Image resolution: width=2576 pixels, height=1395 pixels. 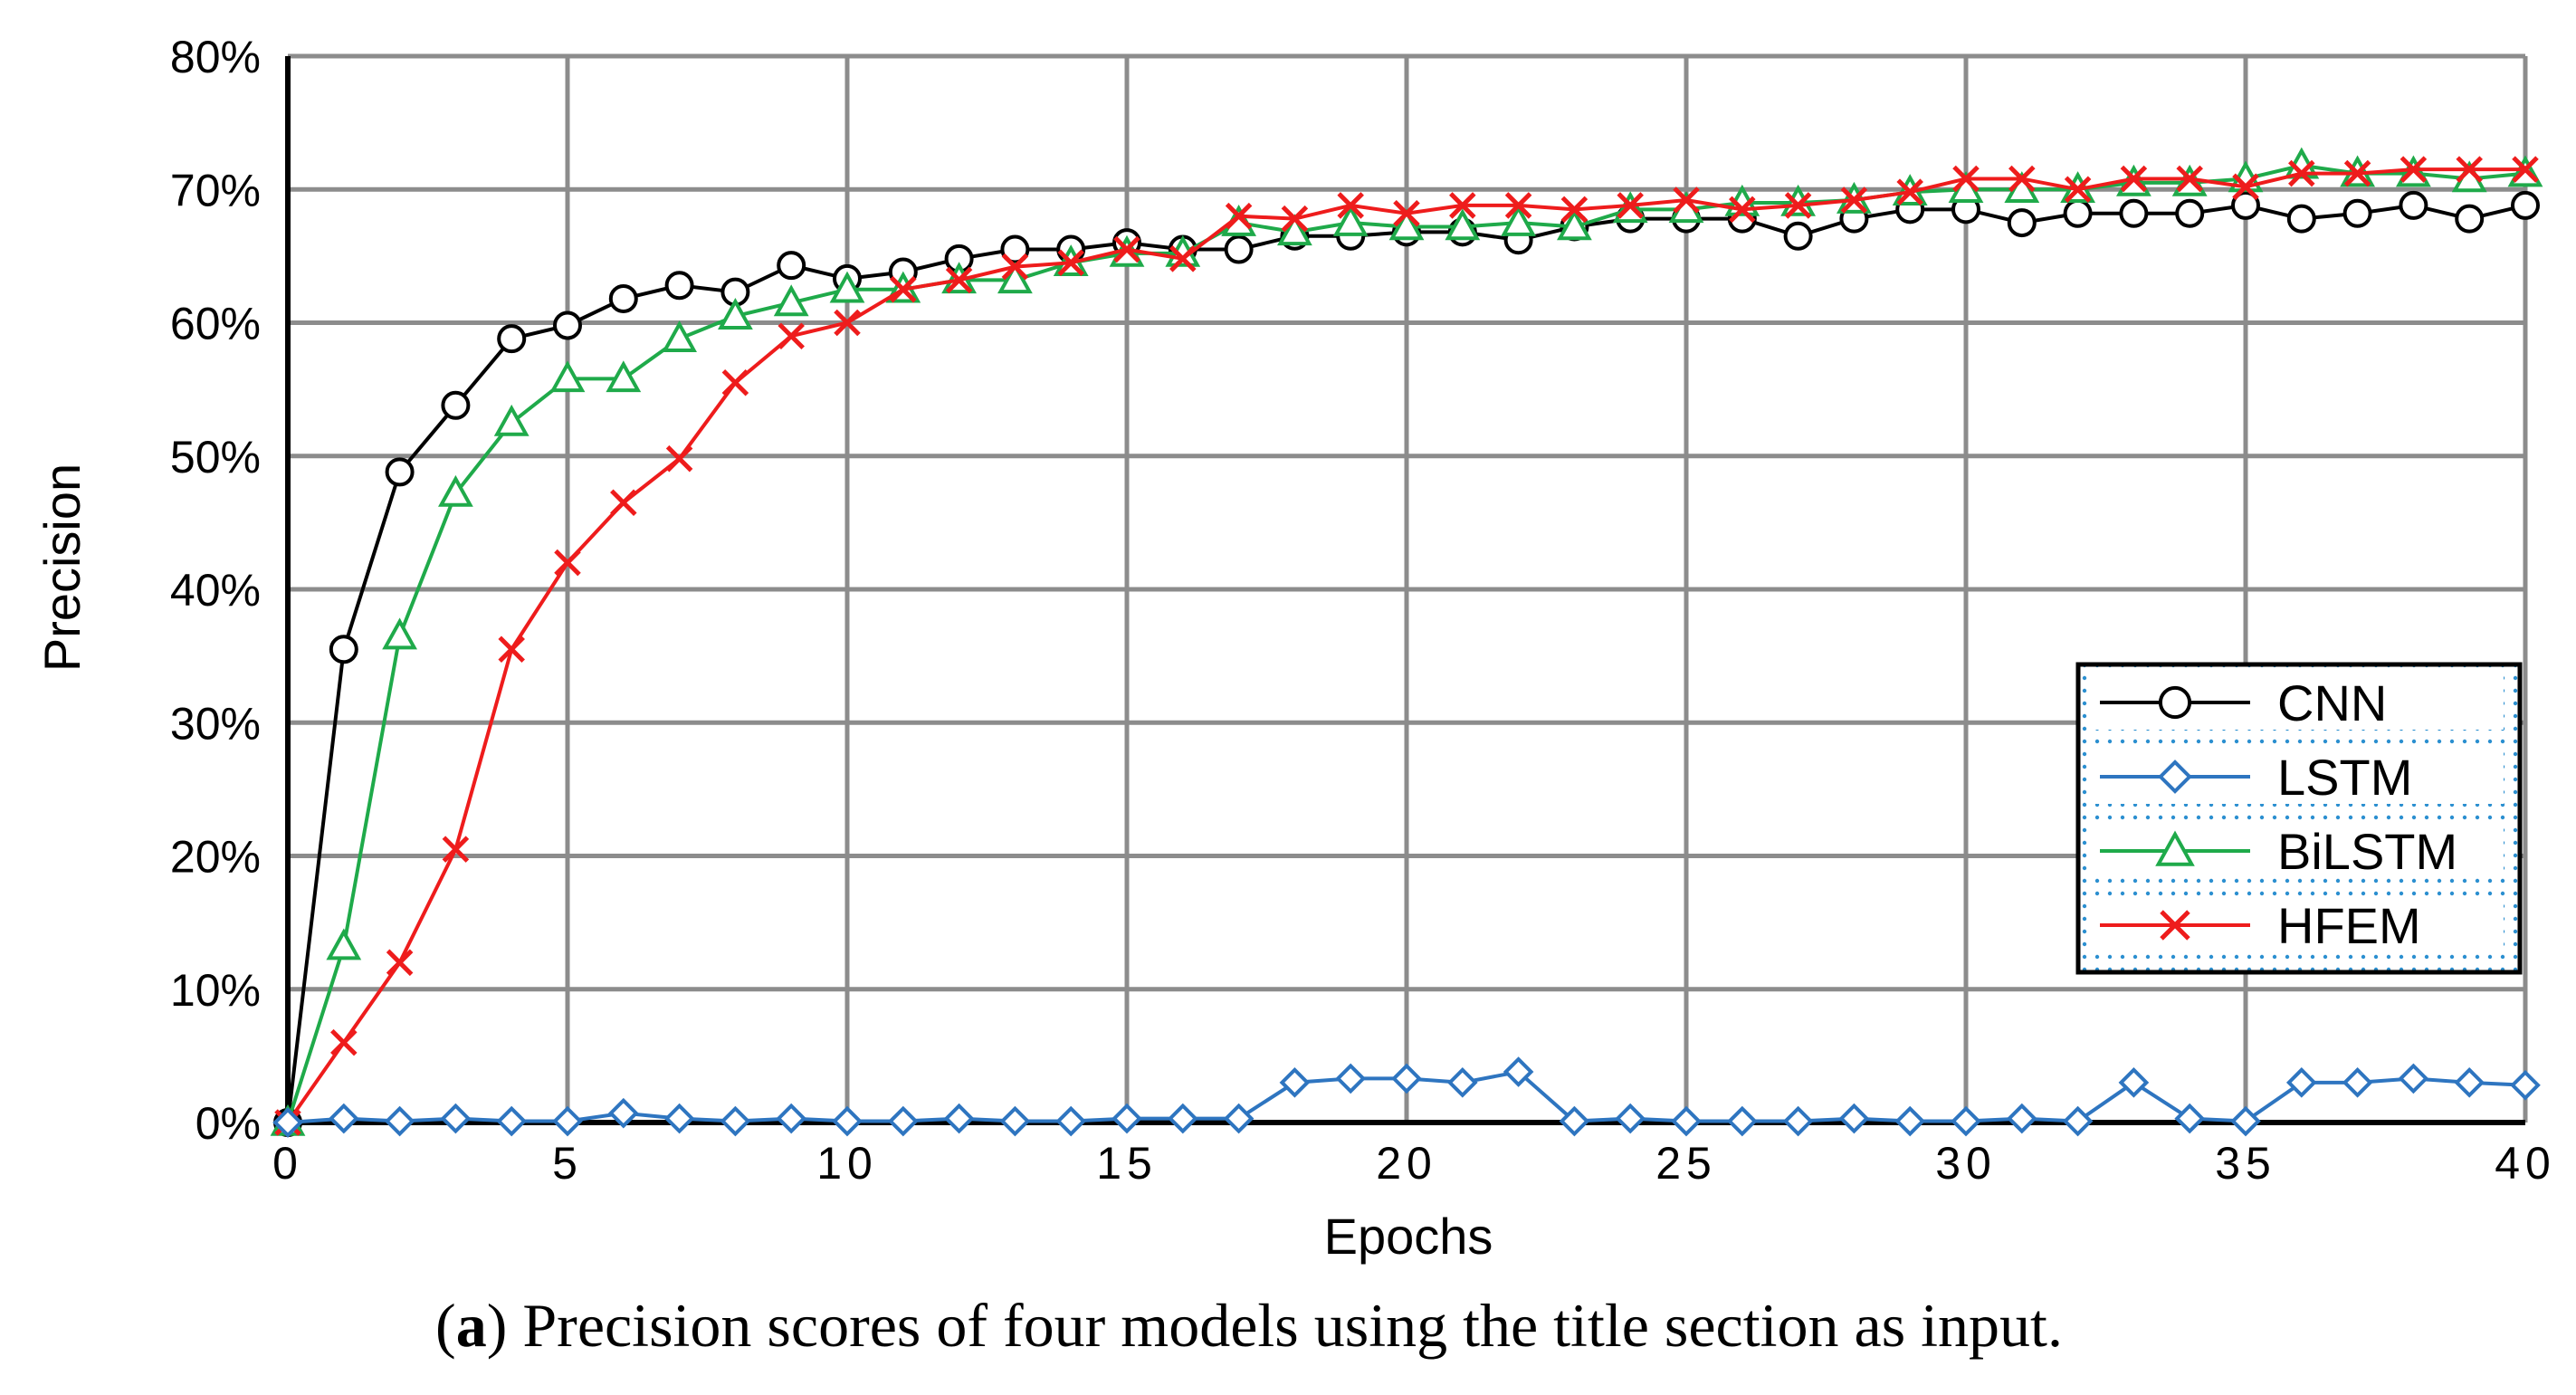 I want to click on legend-label-lstm: LSTM, so click(x=2345, y=777).